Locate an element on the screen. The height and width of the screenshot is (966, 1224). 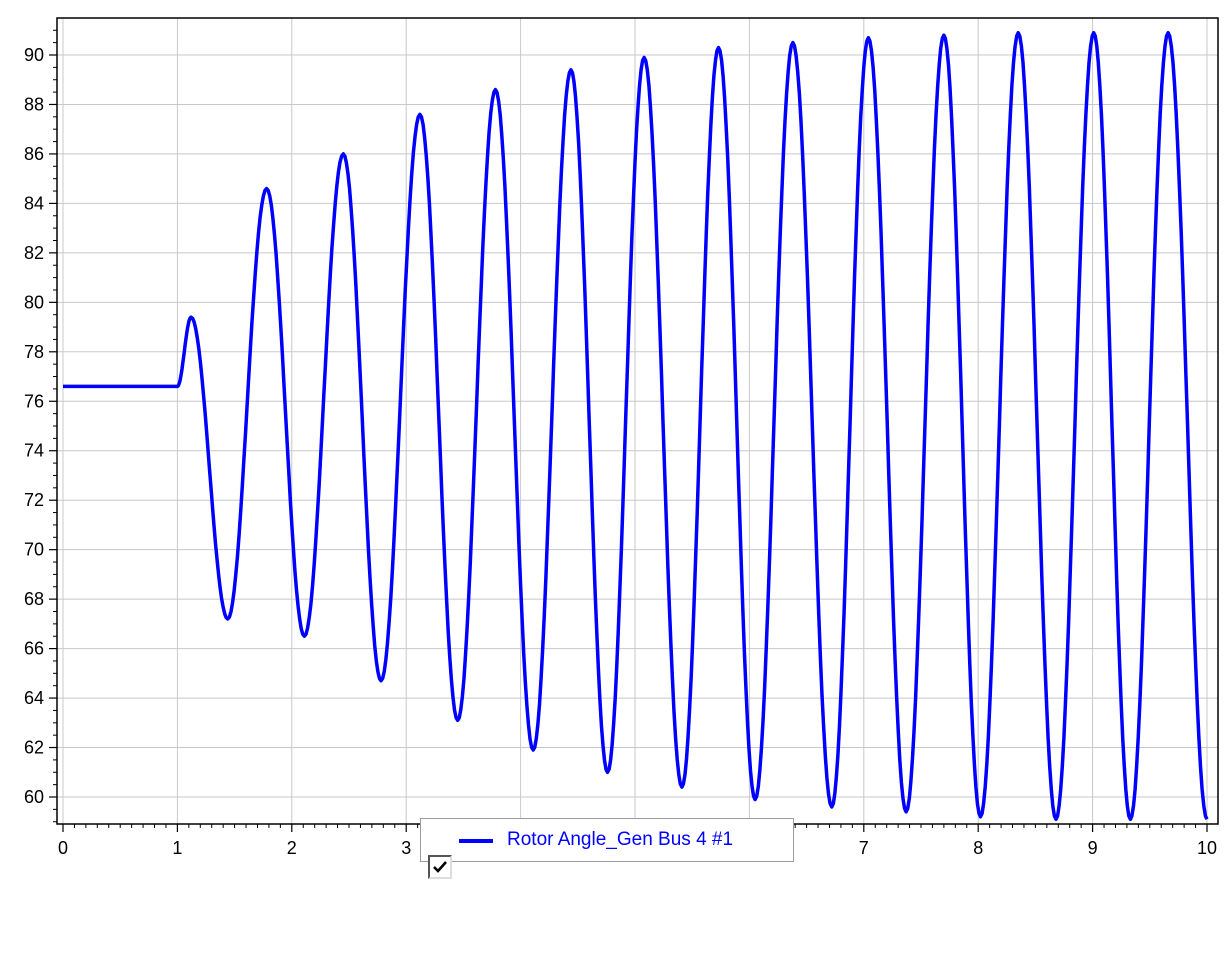
legend-swatch-line is located at coordinates (476, 841).